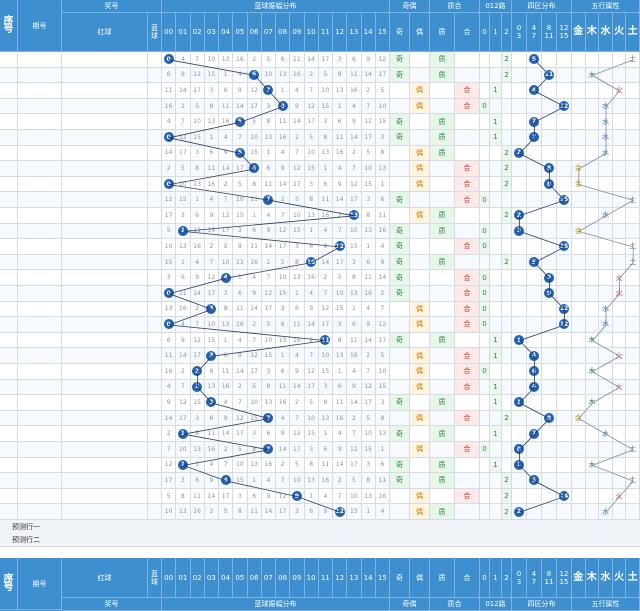 Image resolution: width=640 pixels, height=611 pixels. Describe the element at coordinates (340, 496) in the screenshot. I see `amp-cell: 7` at that location.